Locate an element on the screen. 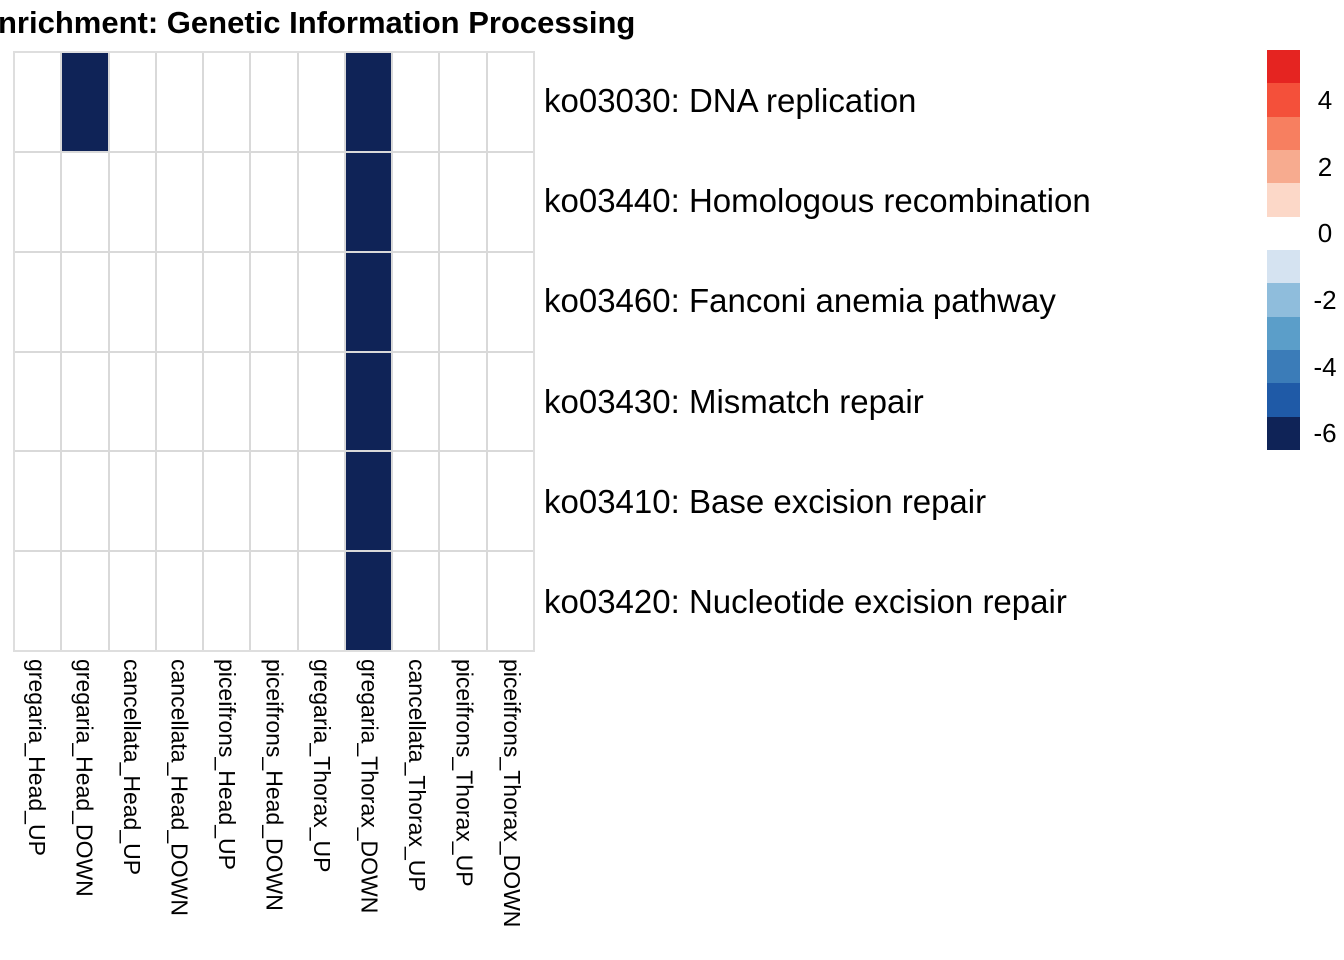 This screenshot has width=1344, height=960. column-label-text: piceifrons_Head_UP is located at coordinates (227, 764).